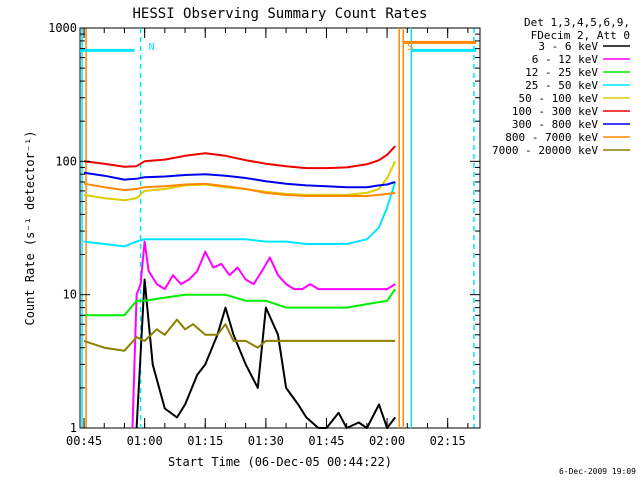  I want to click on legend-header-1: FDecim 2, Att 0, so click(580, 35).